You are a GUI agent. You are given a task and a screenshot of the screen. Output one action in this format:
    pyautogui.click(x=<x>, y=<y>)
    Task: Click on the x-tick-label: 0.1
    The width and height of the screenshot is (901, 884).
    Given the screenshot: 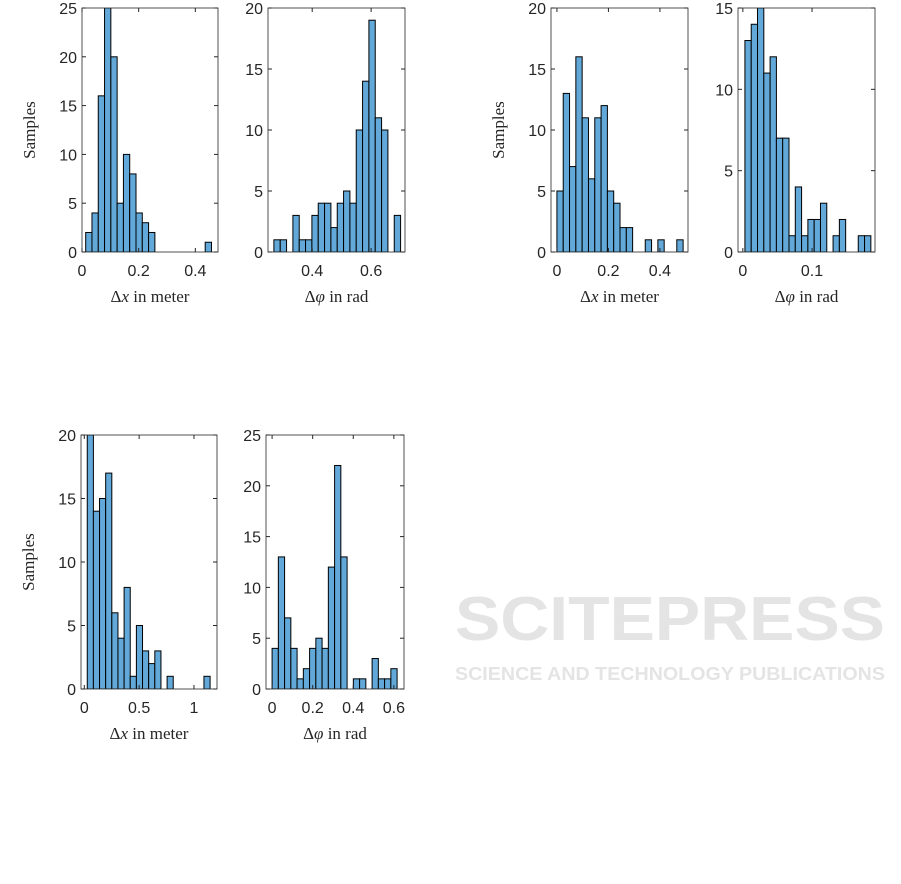 What is the action you would take?
    pyautogui.click(x=812, y=271)
    